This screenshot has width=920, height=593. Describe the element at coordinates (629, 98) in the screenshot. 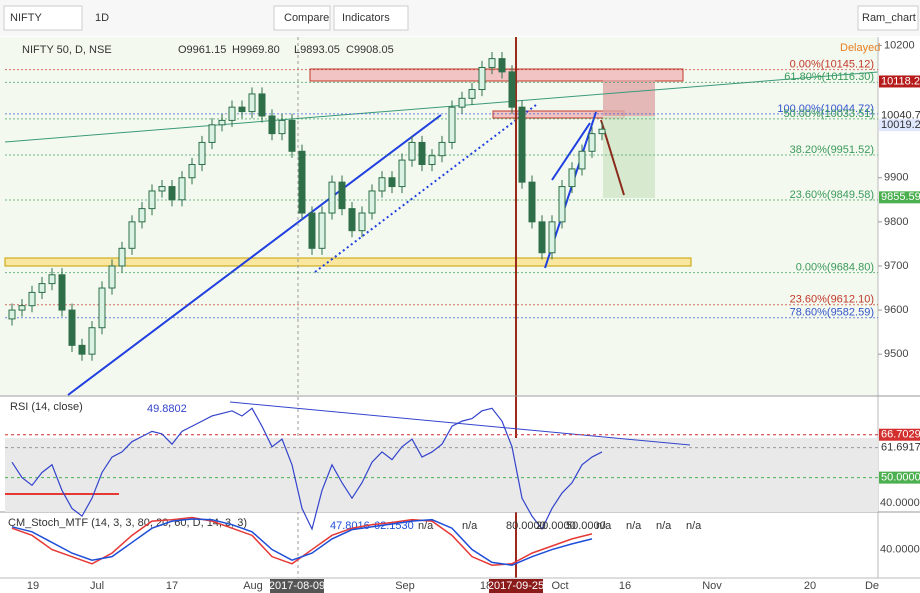

I see `stop-zone` at that location.